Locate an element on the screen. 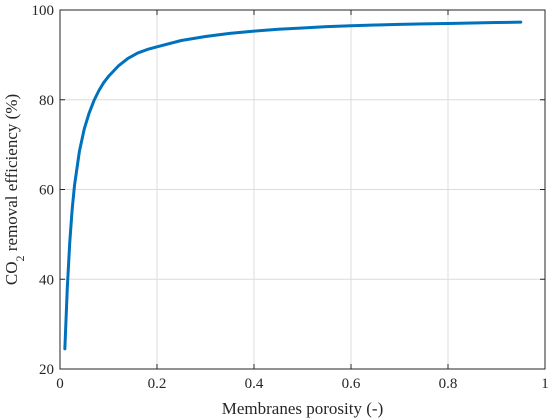 This screenshot has width=550, height=419. y-axis-title-pre: CO is located at coordinates (11, 273).